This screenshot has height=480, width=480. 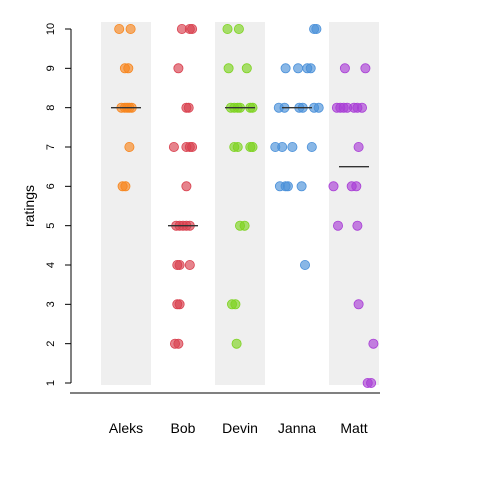 What do you see at coordinates (51, 226) in the screenshot?
I see `y-tick-label-5: 5` at bounding box center [51, 226].